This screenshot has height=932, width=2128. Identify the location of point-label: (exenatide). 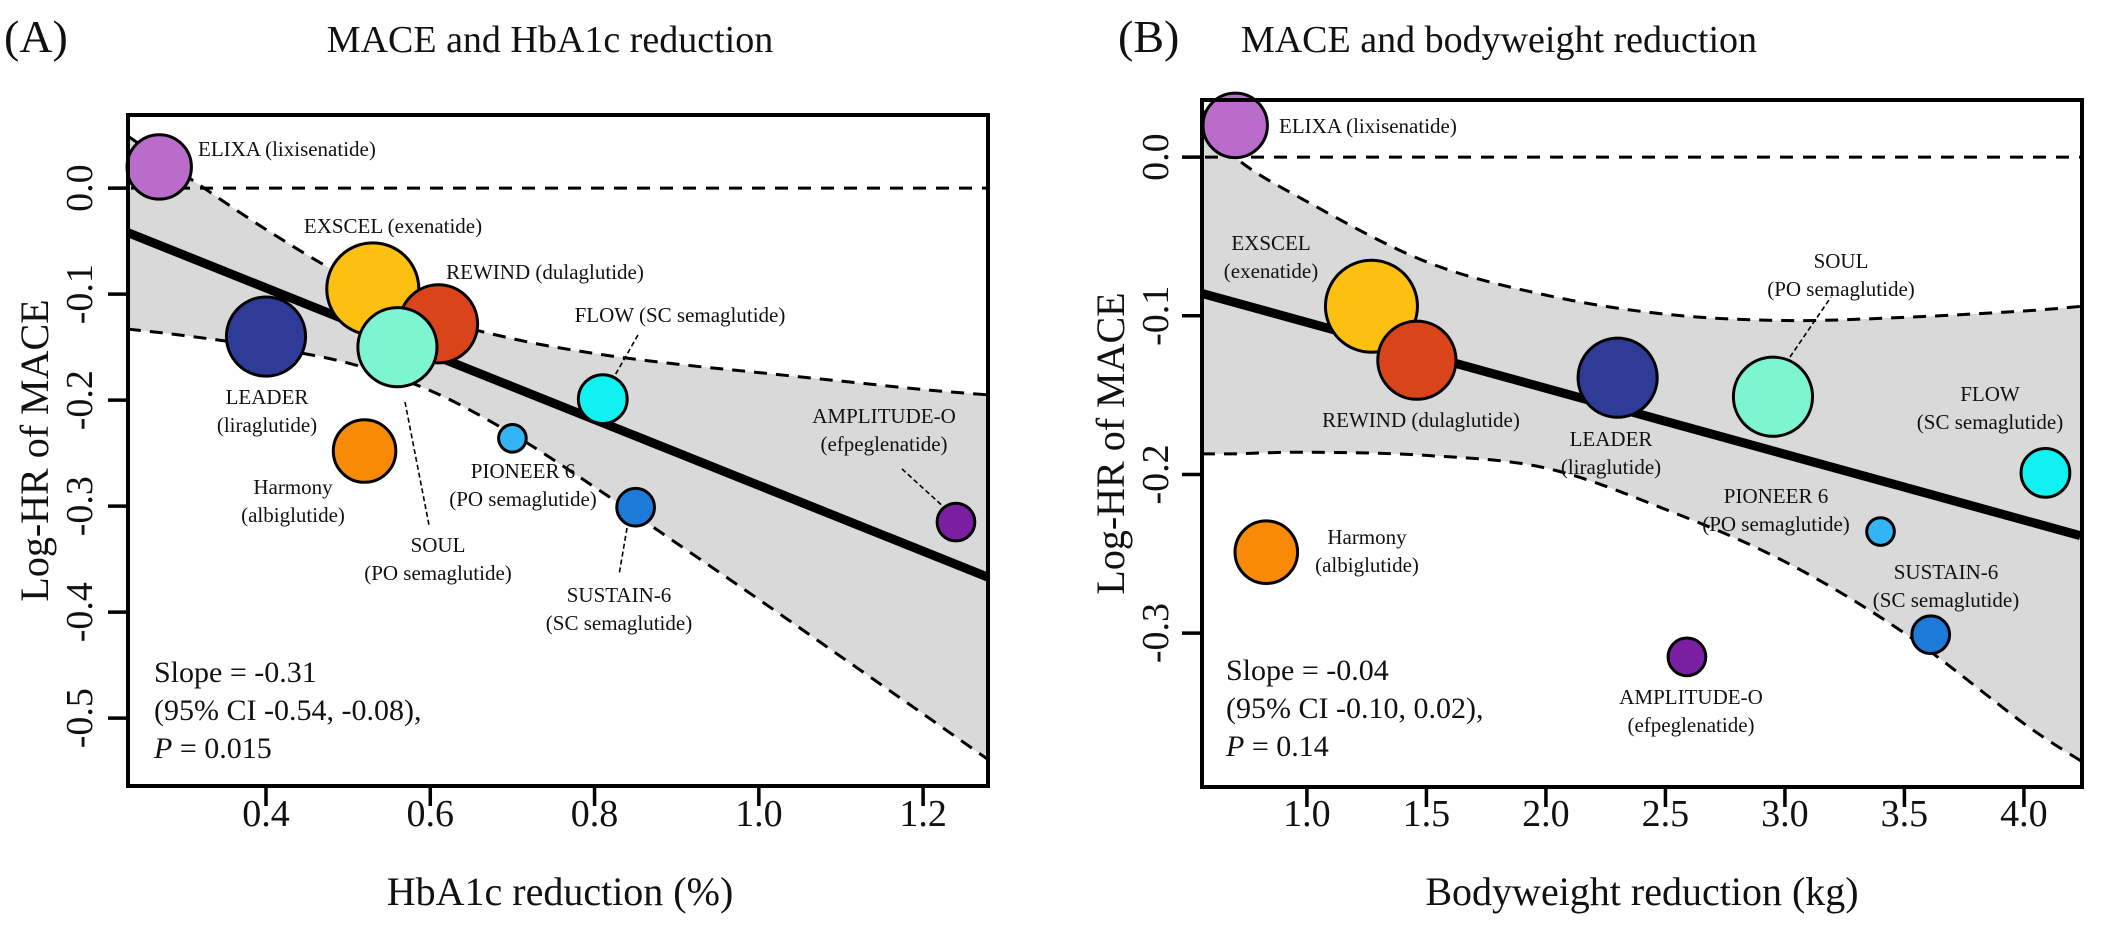
(1271, 271).